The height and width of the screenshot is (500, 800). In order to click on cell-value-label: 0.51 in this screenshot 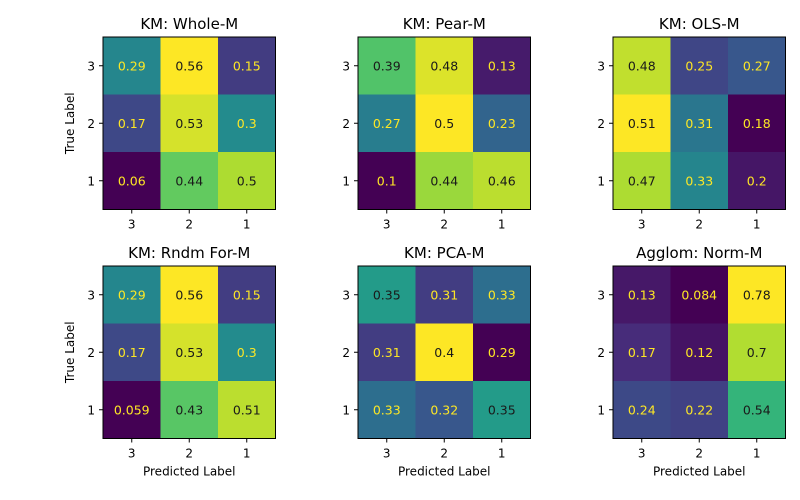, I will do `click(247, 409)`.